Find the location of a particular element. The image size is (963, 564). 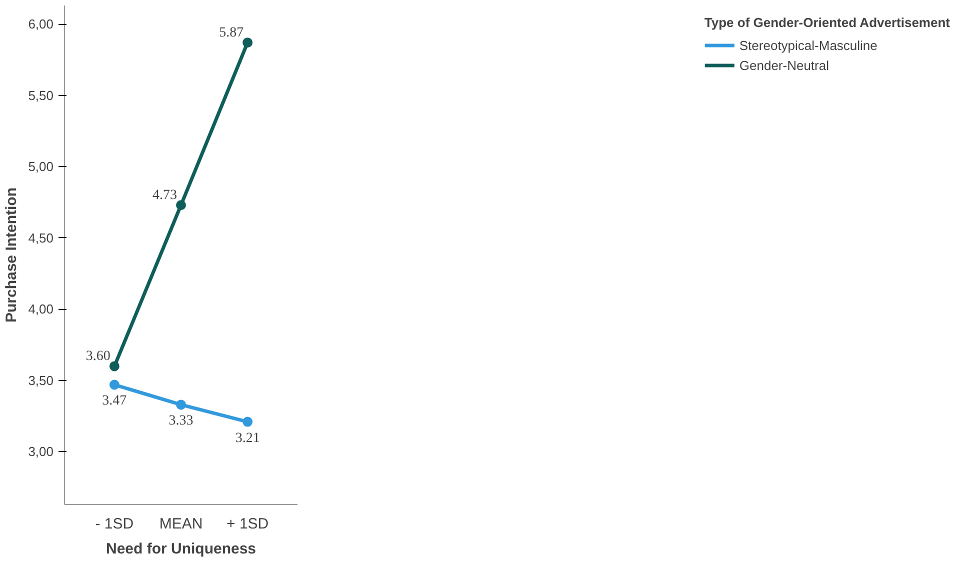

data-label: 3.33 is located at coordinates (181, 421).